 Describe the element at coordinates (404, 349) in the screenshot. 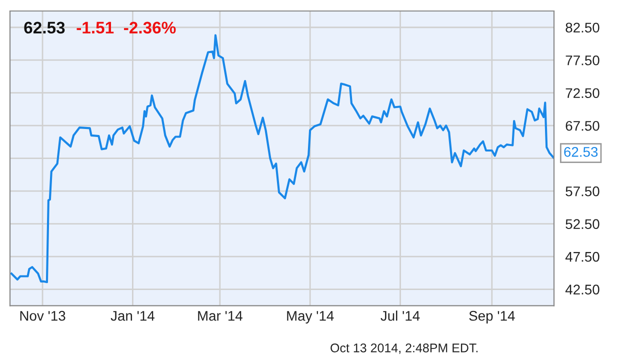

I see `text: Oct 13 2014, 2:48PM EDT.` at that location.